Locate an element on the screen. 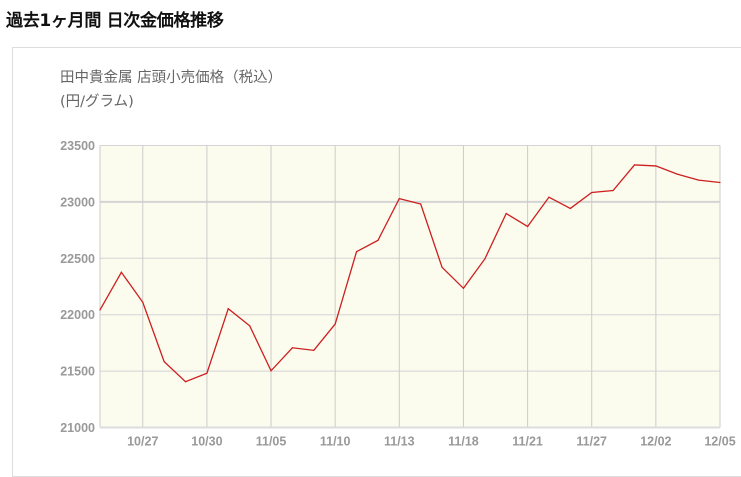  y-tick-label: 22000 is located at coordinates (77, 315).